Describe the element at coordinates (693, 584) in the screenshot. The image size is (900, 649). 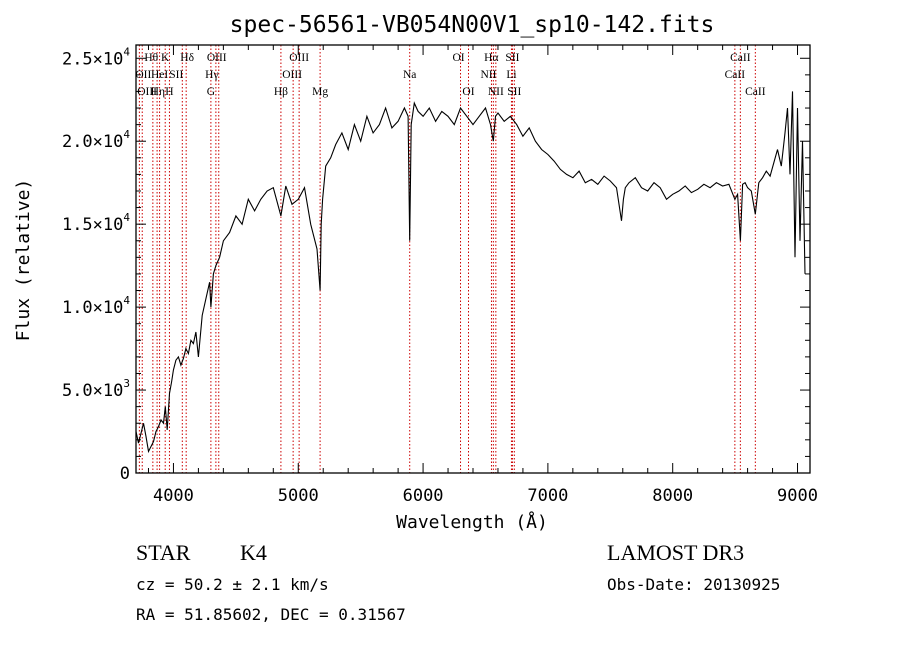
I see `observation-date: Obs-Date: 20130925` at that location.